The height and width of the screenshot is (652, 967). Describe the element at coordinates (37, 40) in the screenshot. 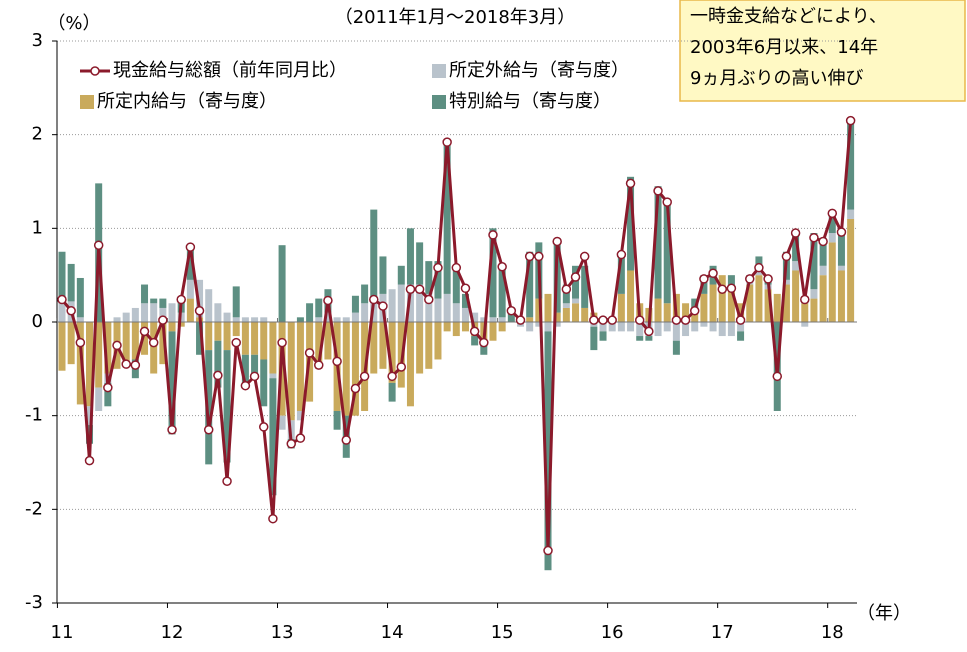

I see `y-tick-label: 3` at that location.